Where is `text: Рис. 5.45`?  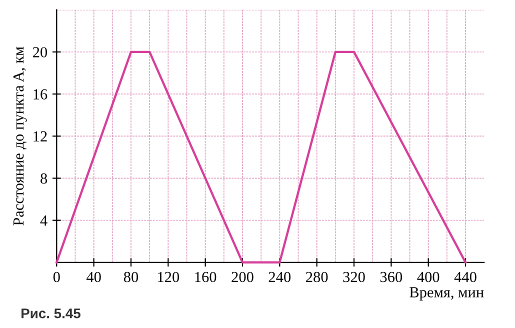 text: Рис. 5.45 is located at coordinates (51, 313).